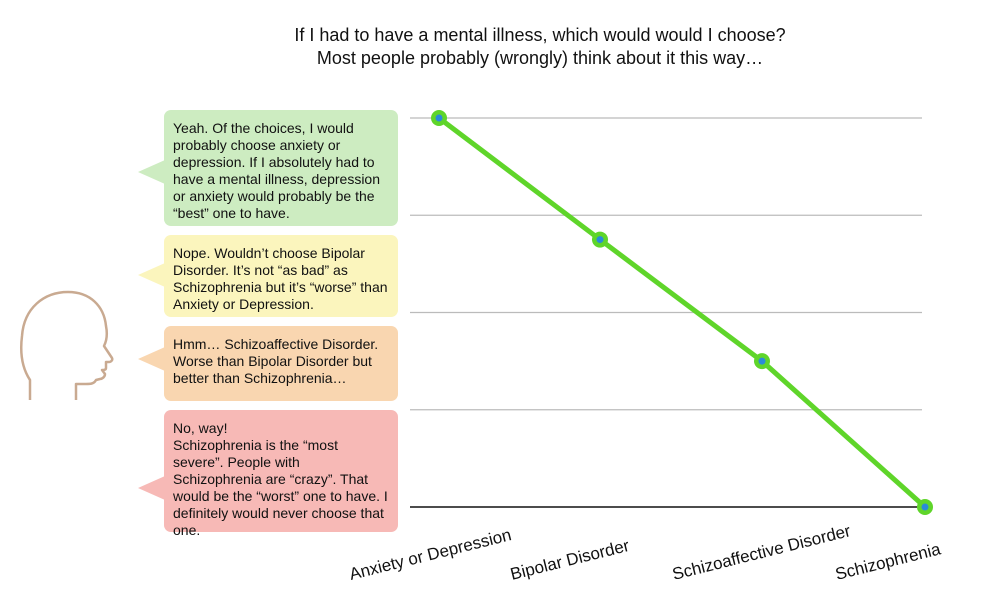 The height and width of the screenshot is (615, 1000). What do you see at coordinates (67, 345) in the screenshot?
I see `person-head-profile-icon` at bounding box center [67, 345].